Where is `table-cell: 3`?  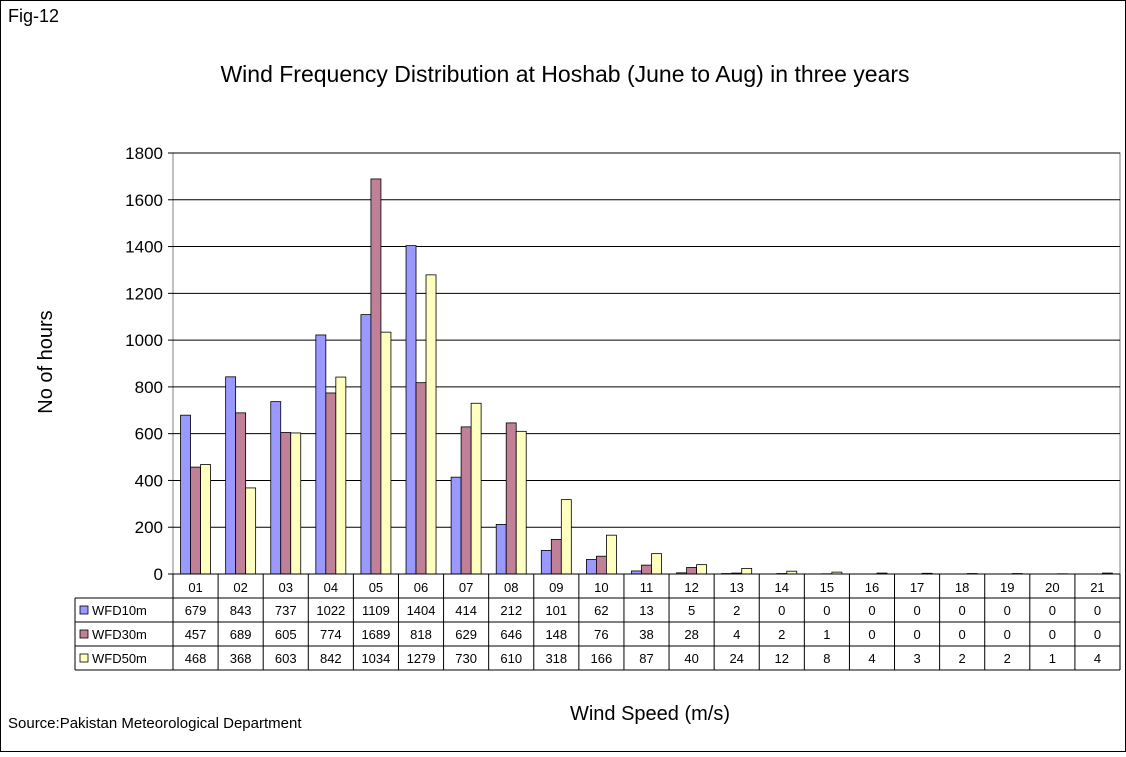 table-cell: 3 is located at coordinates (916, 658).